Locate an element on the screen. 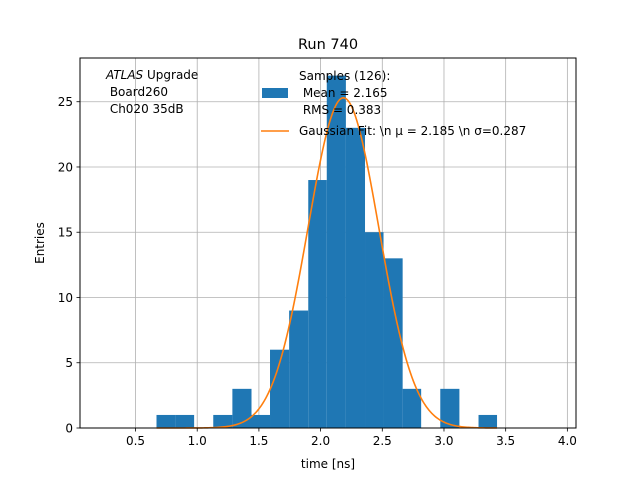 This screenshot has height=480, width=640. x-tick-label: 0.5 is located at coordinates (135, 441).